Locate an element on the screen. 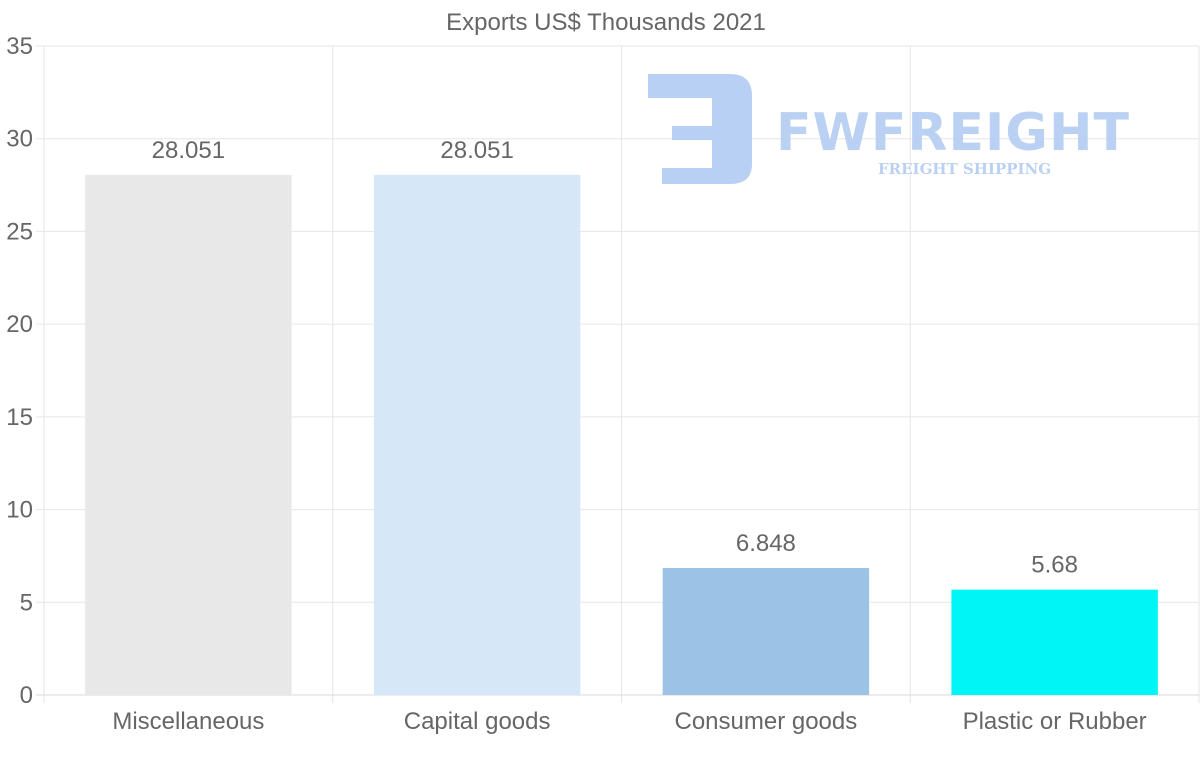 This screenshot has height=763, width=1200. bar-capital-goods is located at coordinates (477, 434).